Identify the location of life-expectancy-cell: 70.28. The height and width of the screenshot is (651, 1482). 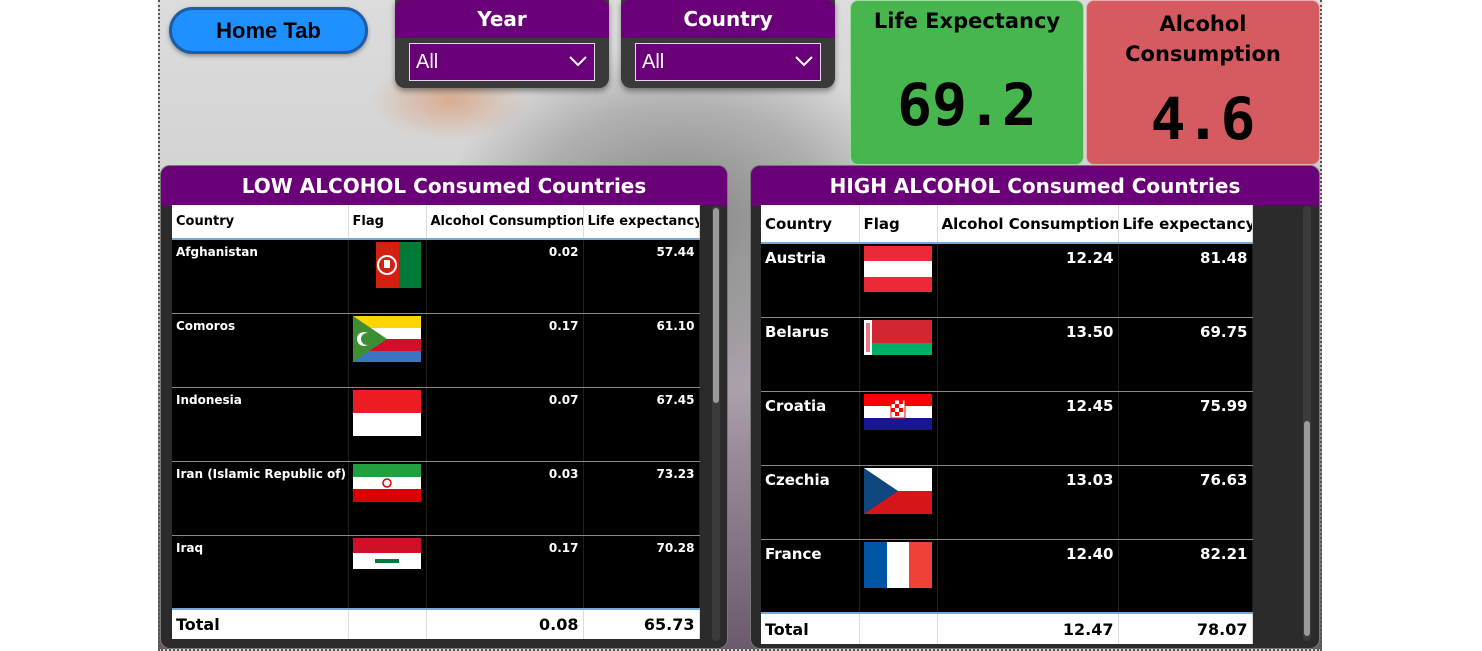
(641, 572).